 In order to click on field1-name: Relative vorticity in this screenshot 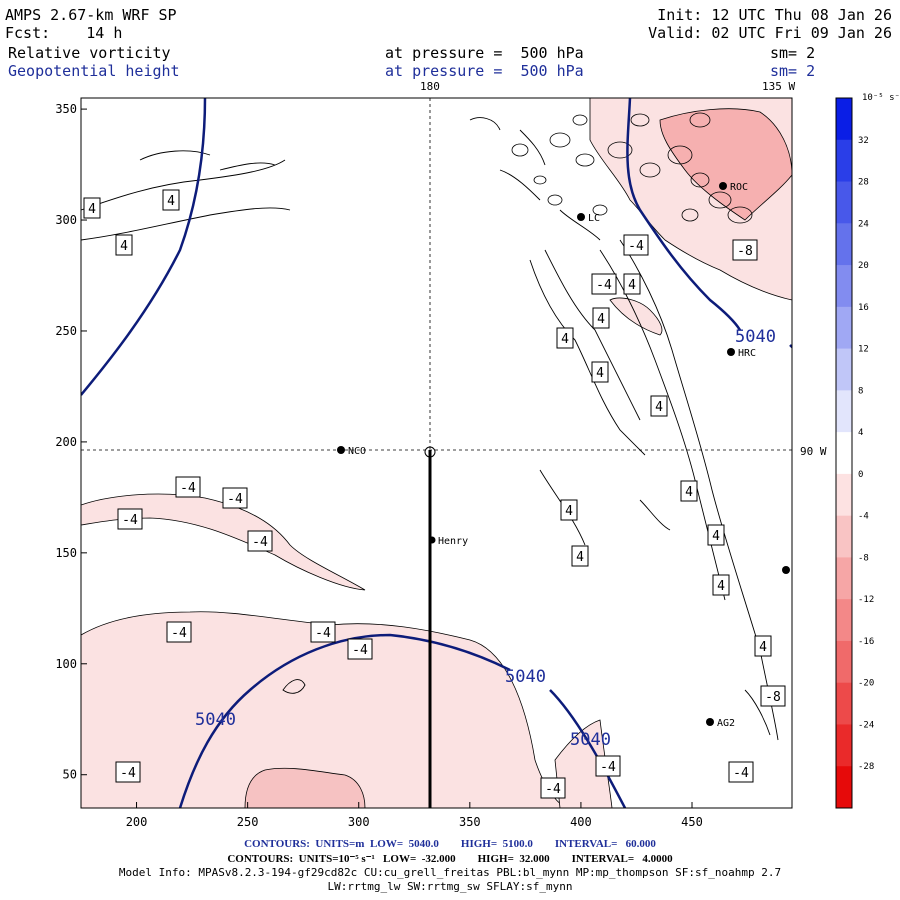, I will do `click(89, 53)`.